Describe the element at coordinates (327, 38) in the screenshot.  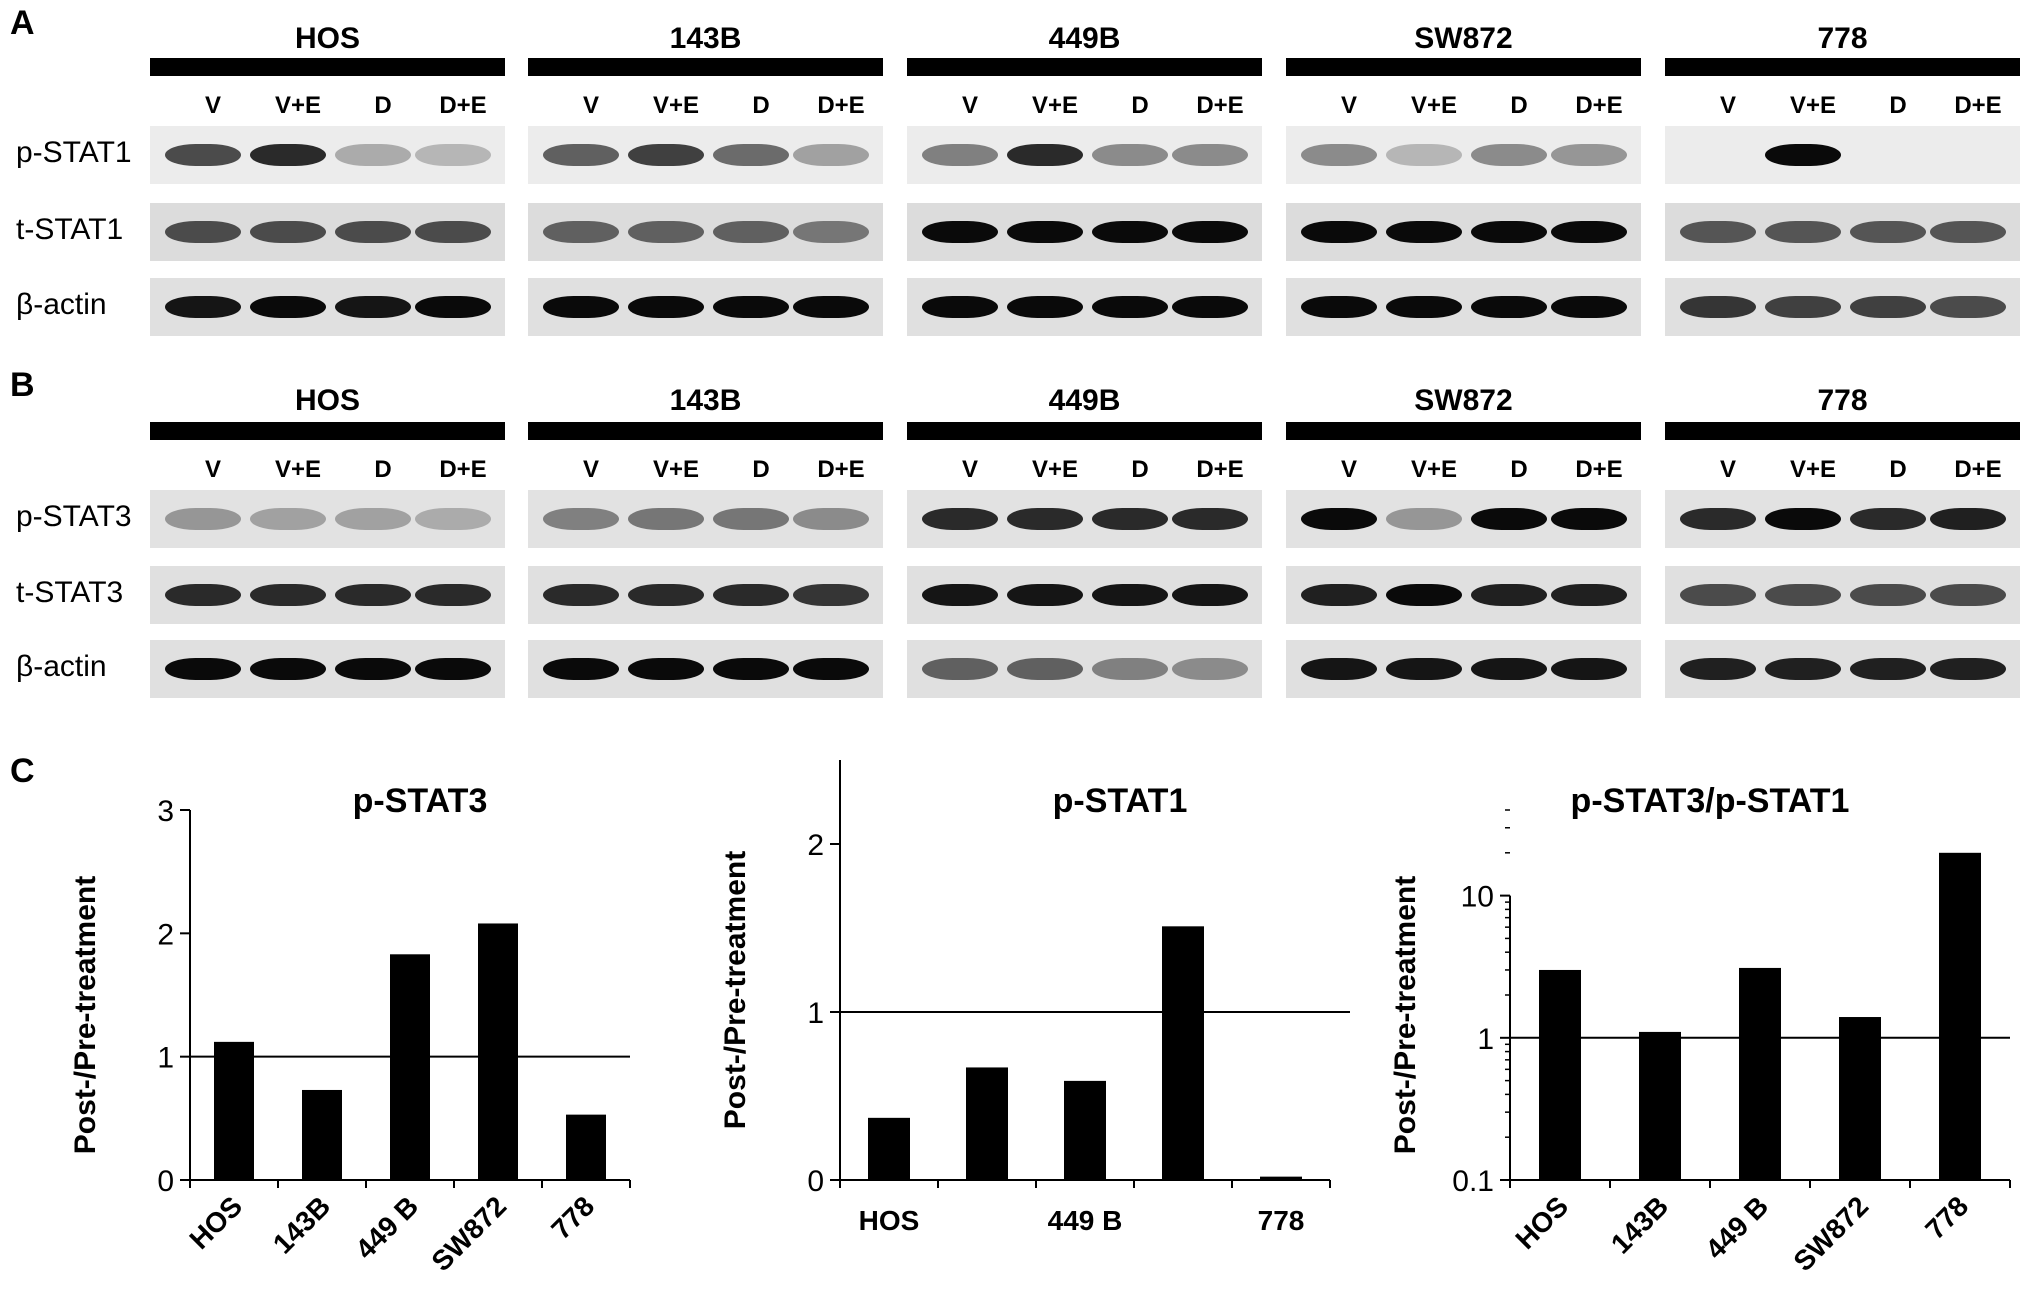
I see `cell-line-label: HOS` at that location.